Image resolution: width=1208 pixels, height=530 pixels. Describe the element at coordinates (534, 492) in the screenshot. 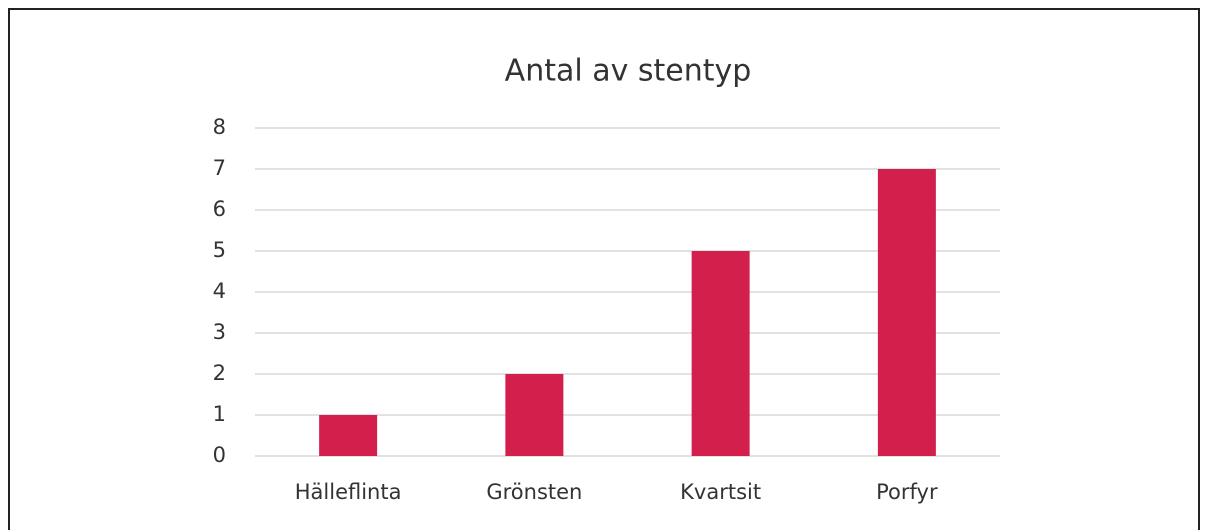

I see `x-tick-label: Grönsten` at that location.